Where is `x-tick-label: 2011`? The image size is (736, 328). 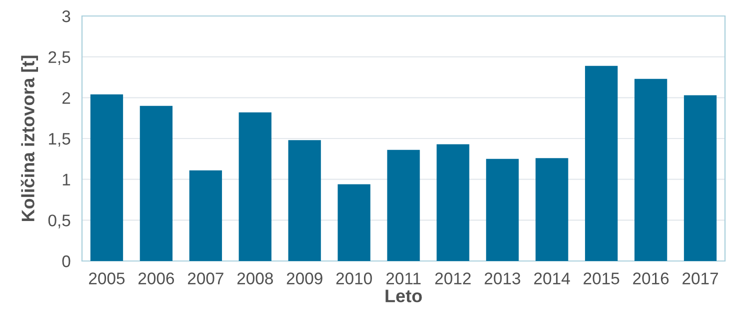
x-tick-label: 2011 is located at coordinates (403, 278).